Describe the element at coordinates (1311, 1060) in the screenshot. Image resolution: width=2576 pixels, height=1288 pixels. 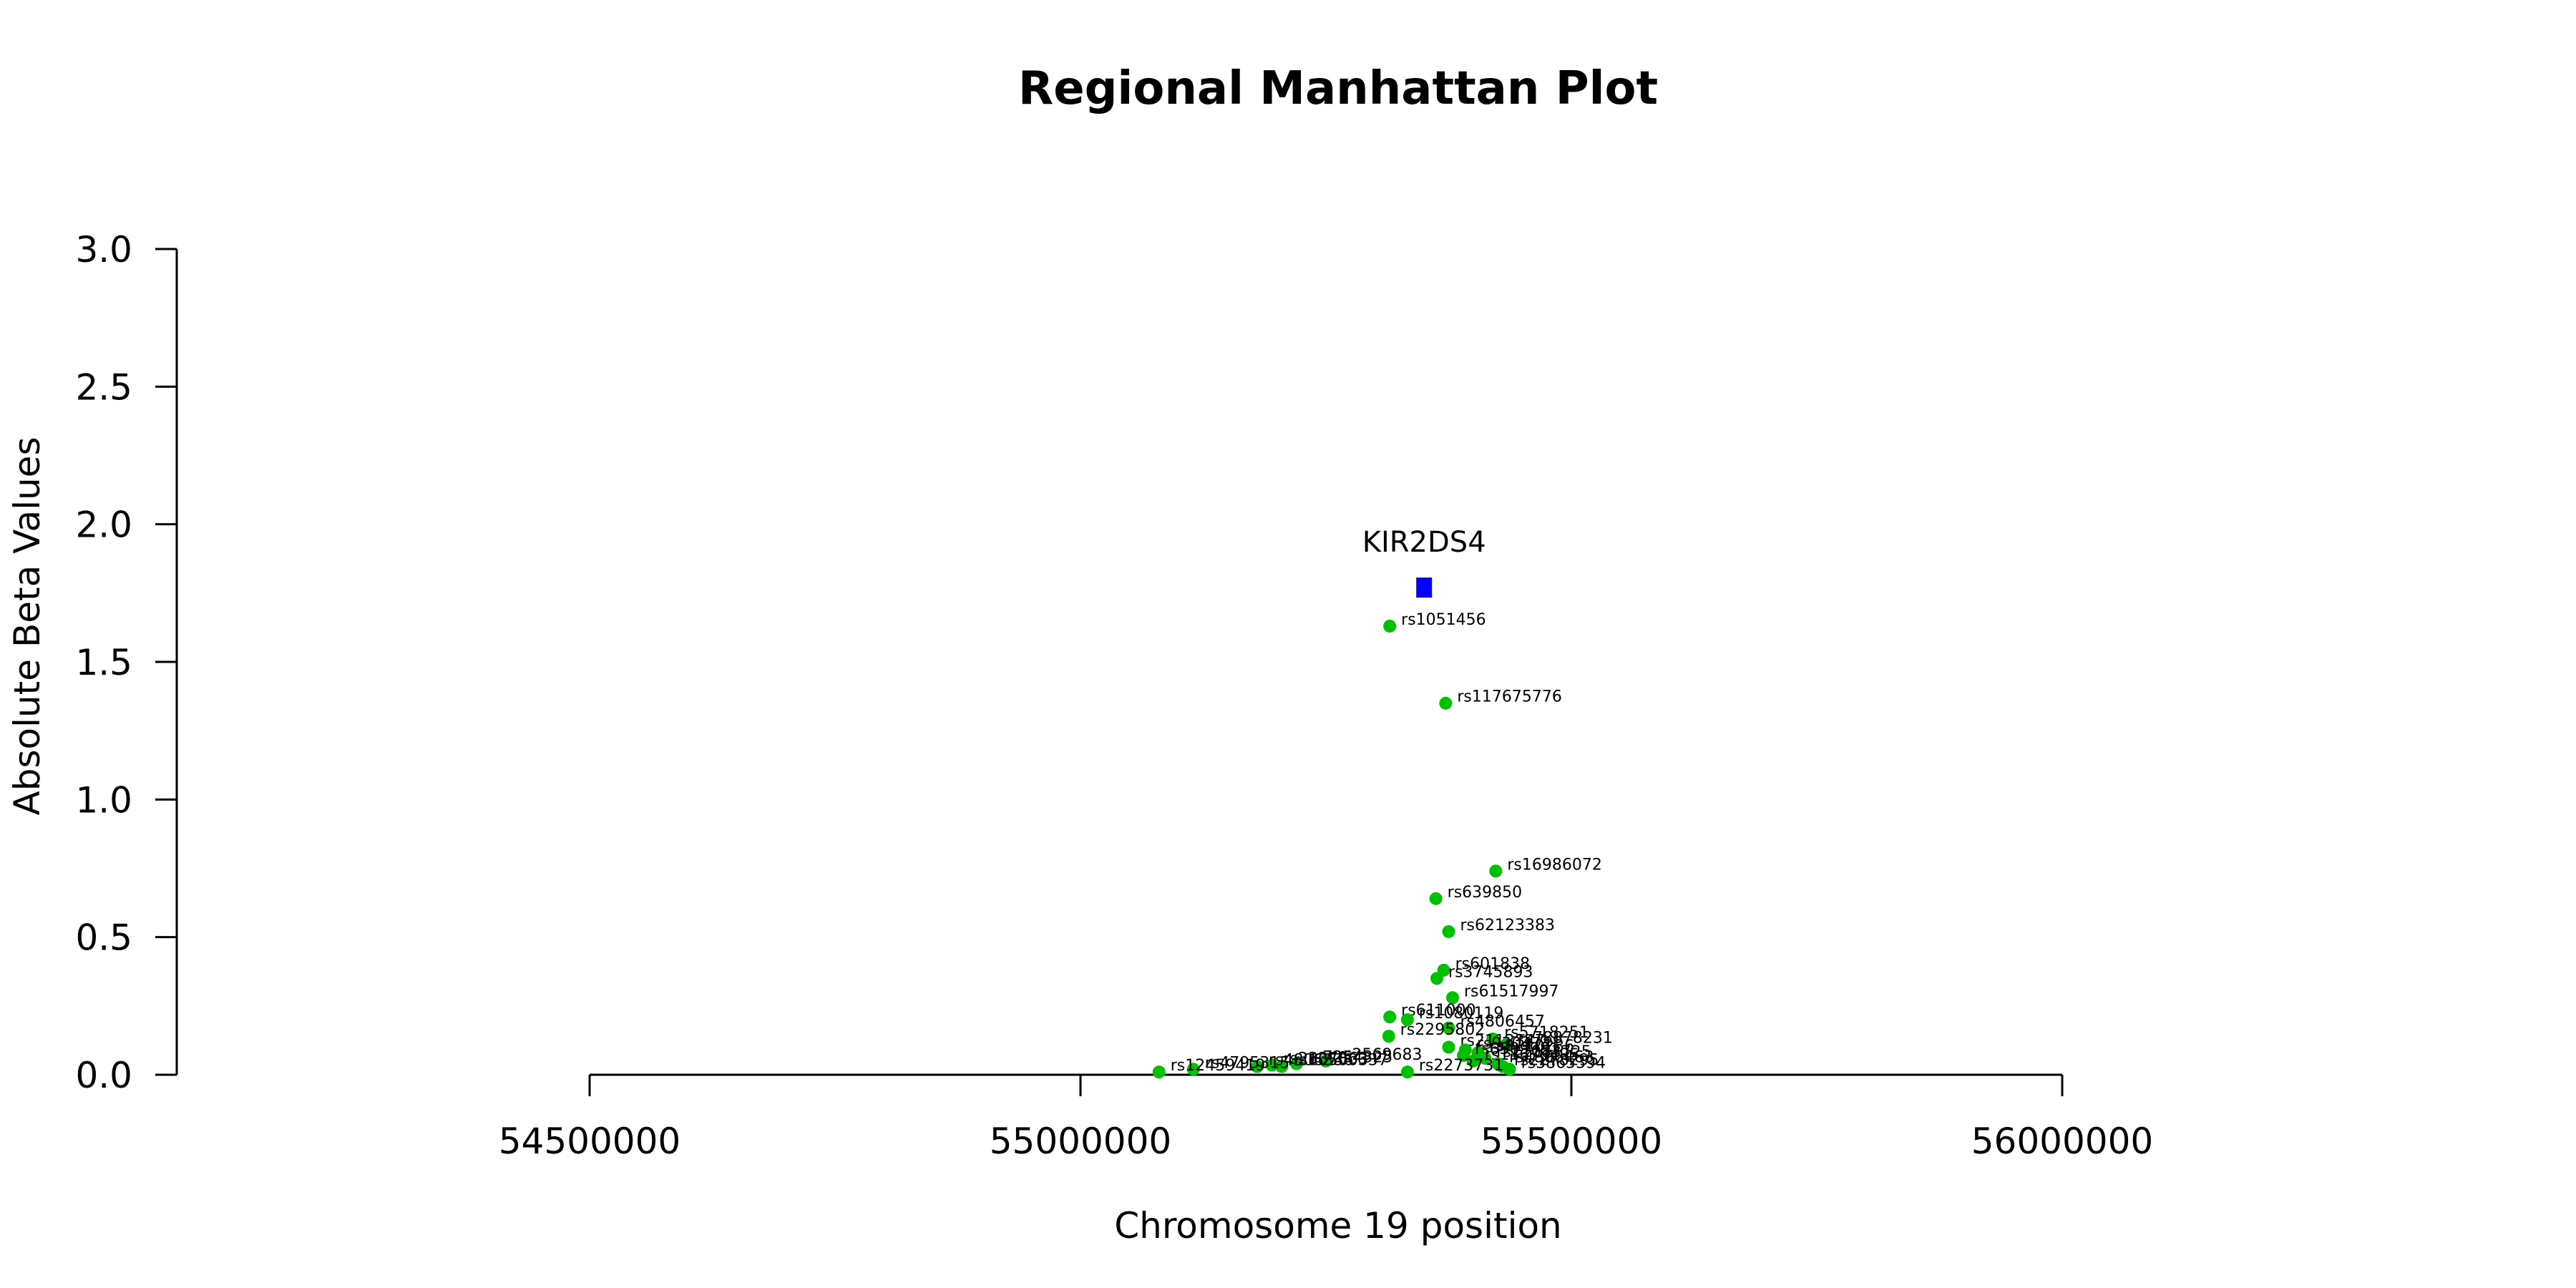
I see `snp-label: rs4806336` at that location.